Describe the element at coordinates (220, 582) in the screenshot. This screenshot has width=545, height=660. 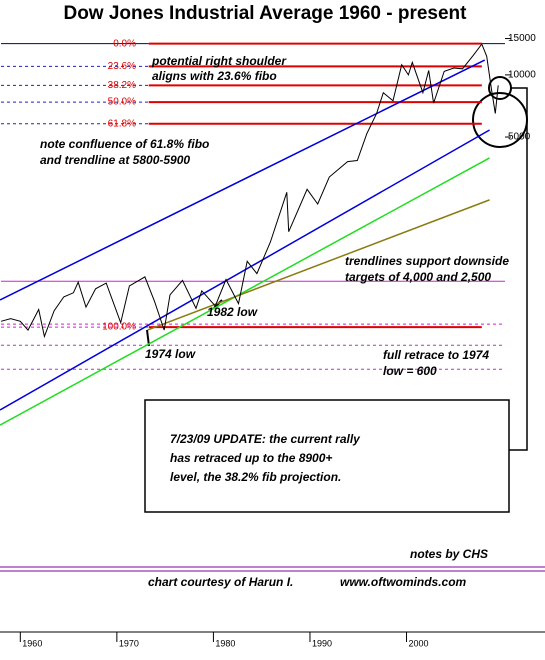
I see `annotation: chart courtesy of Harun I.` at that location.